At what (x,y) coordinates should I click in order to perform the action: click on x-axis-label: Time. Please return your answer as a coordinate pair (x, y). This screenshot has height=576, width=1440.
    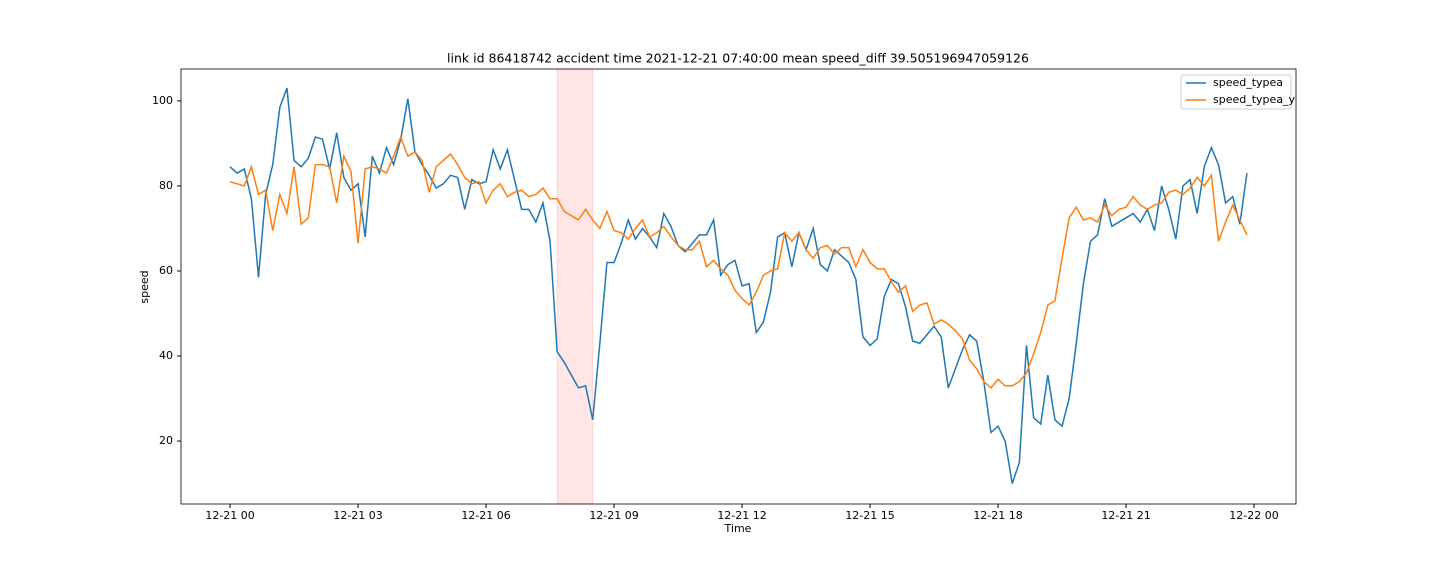
    Looking at the image, I should click on (738, 528).